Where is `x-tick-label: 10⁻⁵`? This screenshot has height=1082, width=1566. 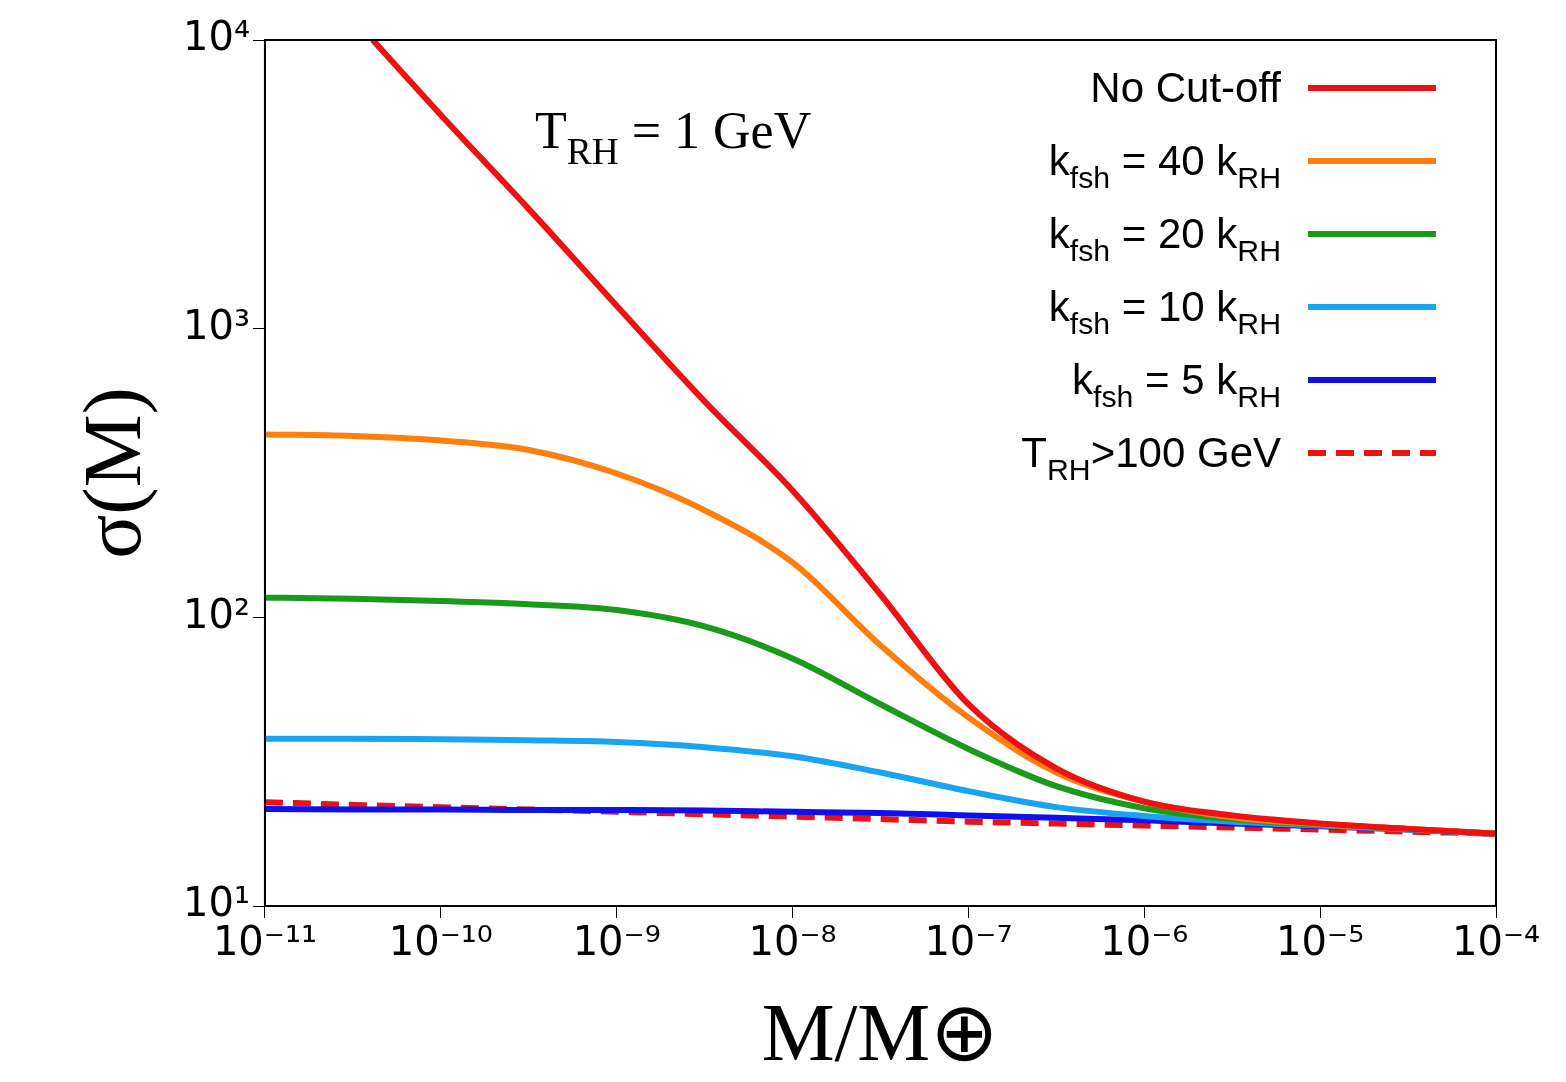
x-tick-label: 10⁻⁵ is located at coordinates (1320, 941).